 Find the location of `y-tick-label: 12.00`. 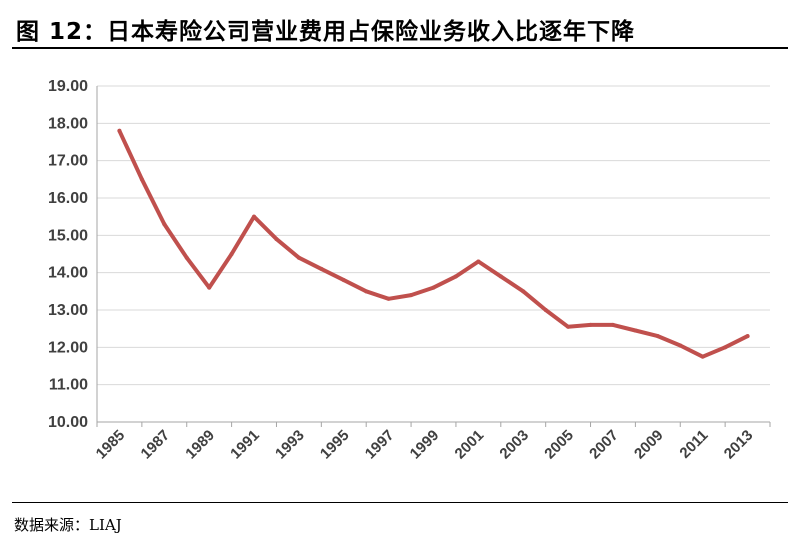

y-tick-label: 12.00 is located at coordinates (68, 347).